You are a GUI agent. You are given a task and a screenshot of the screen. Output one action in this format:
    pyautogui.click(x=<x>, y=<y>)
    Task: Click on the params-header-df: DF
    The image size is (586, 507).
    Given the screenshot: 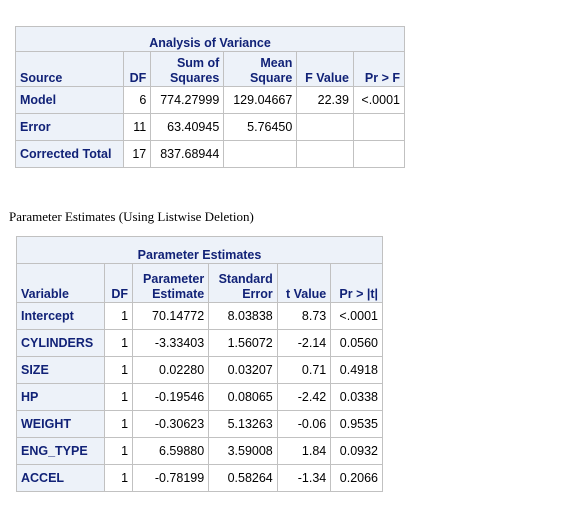 What is the action you would take?
    pyautogui.click(x=119, y=283)
    